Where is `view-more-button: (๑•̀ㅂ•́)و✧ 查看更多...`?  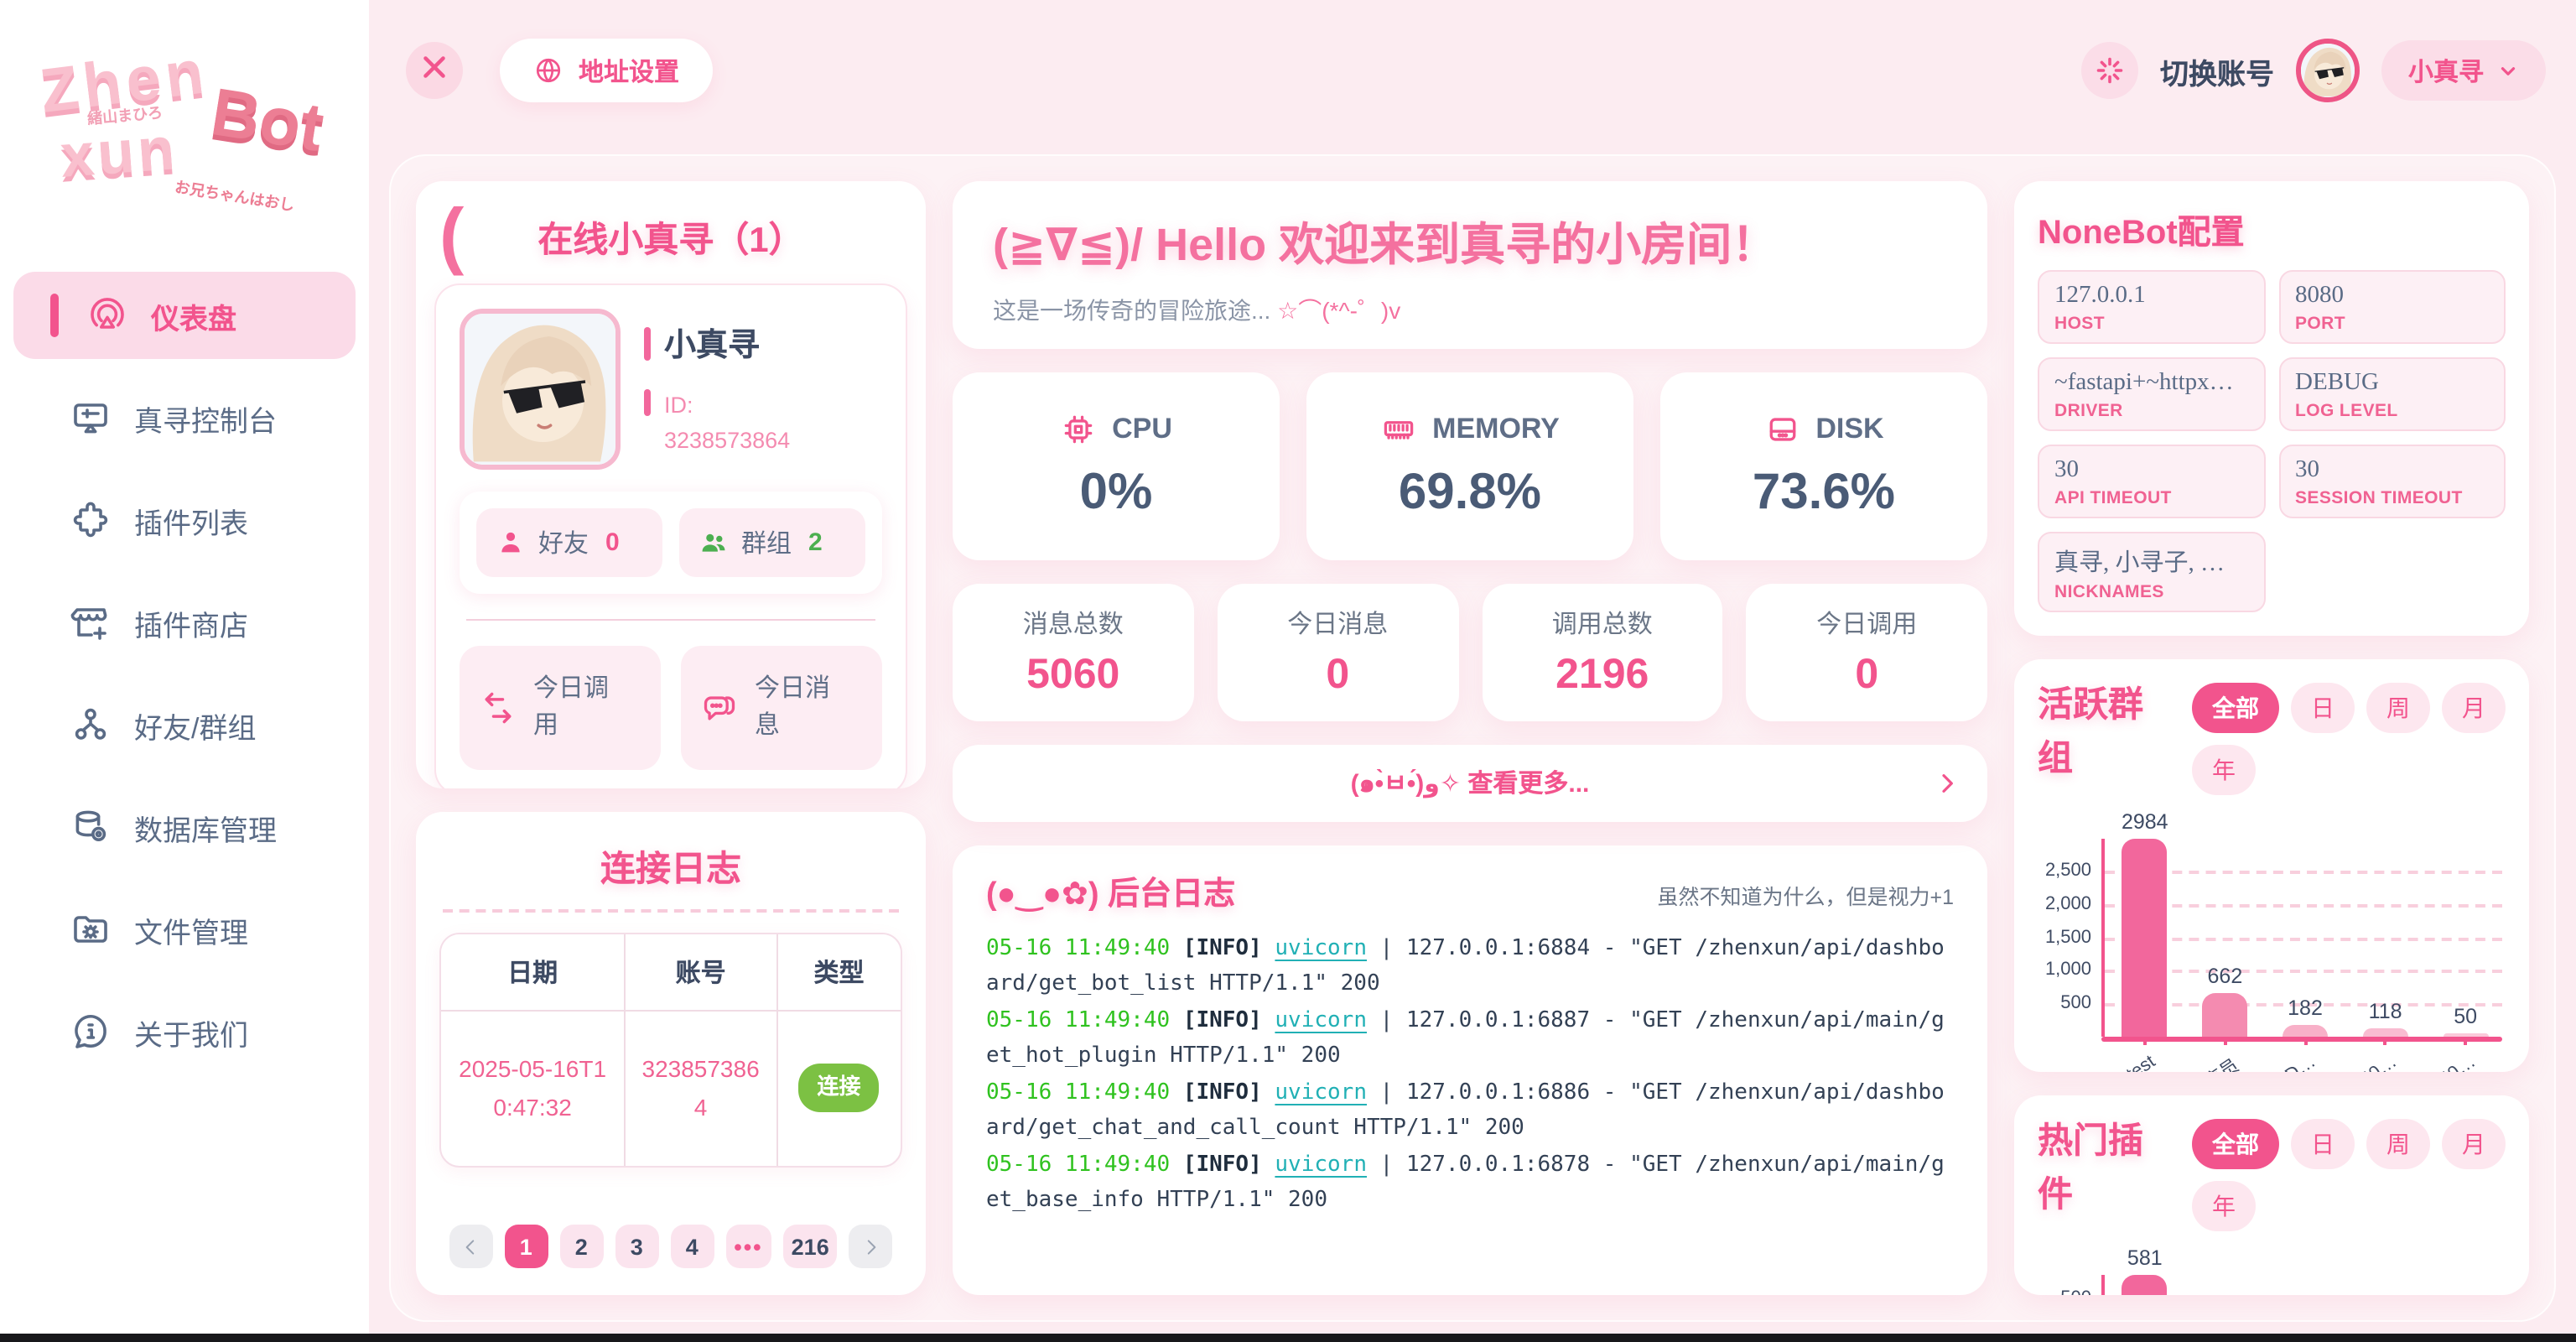
view-more-button: (๑•̀ㅂ•́)و✧ 查看更多... is located at coordinates (1470, 783).